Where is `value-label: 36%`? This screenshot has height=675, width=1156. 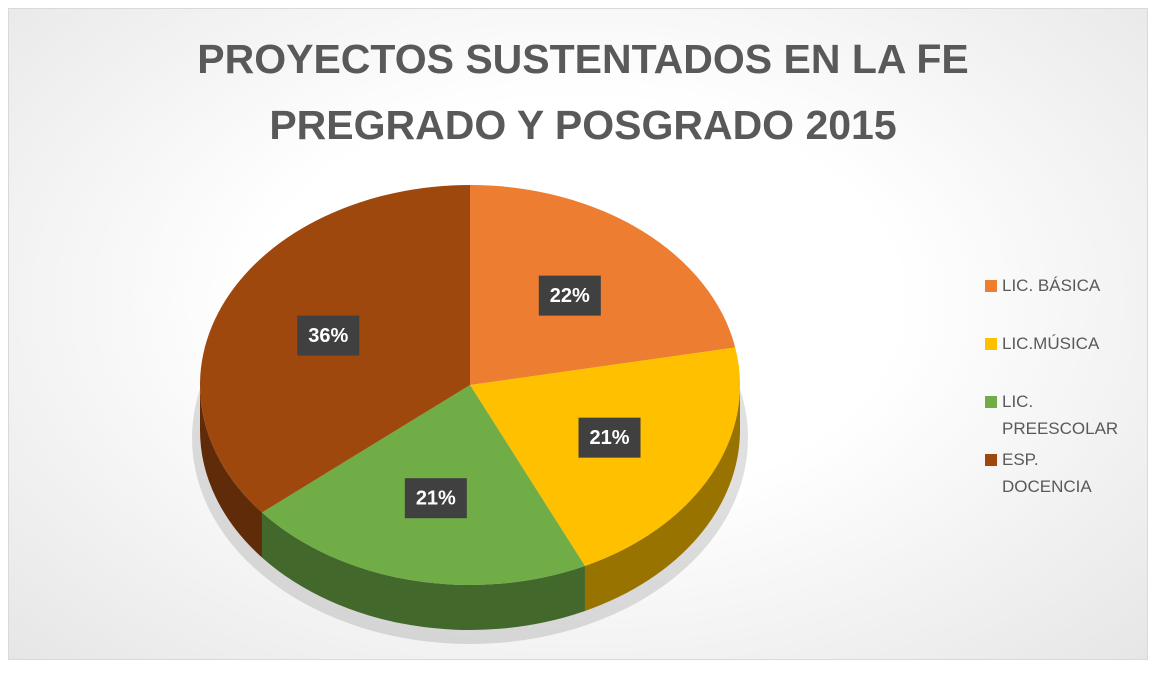
value-label: 36% is located at coordinates (328, 336).